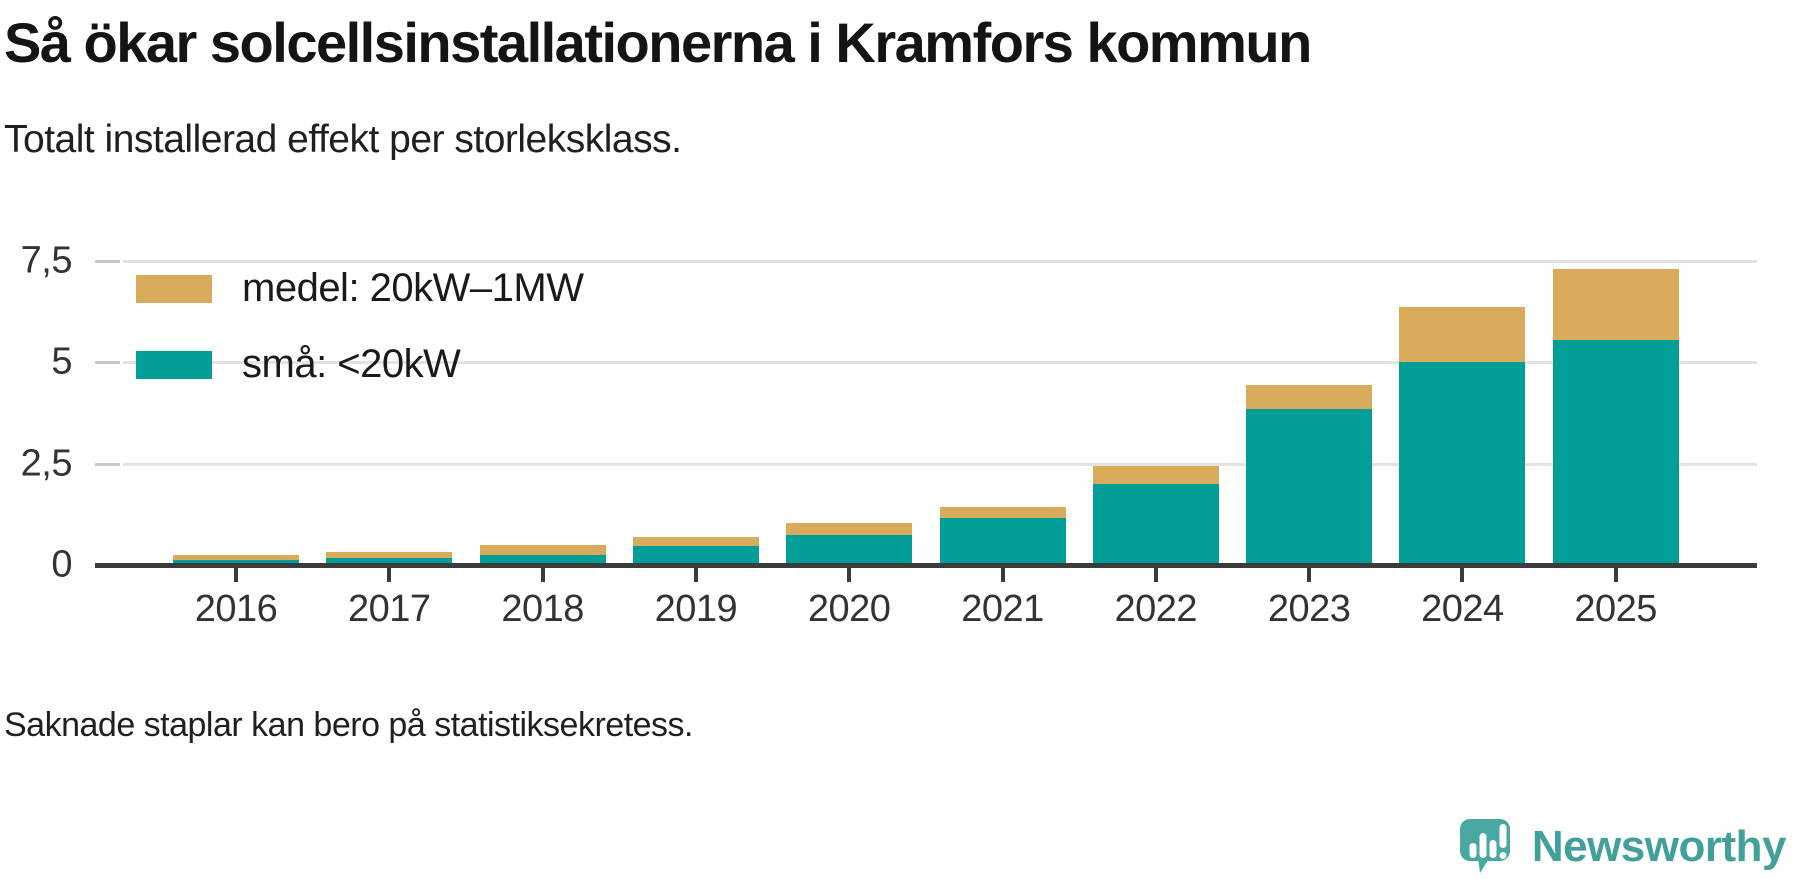  I want to click on y-axis-tick-2,5, so click(107, 464).